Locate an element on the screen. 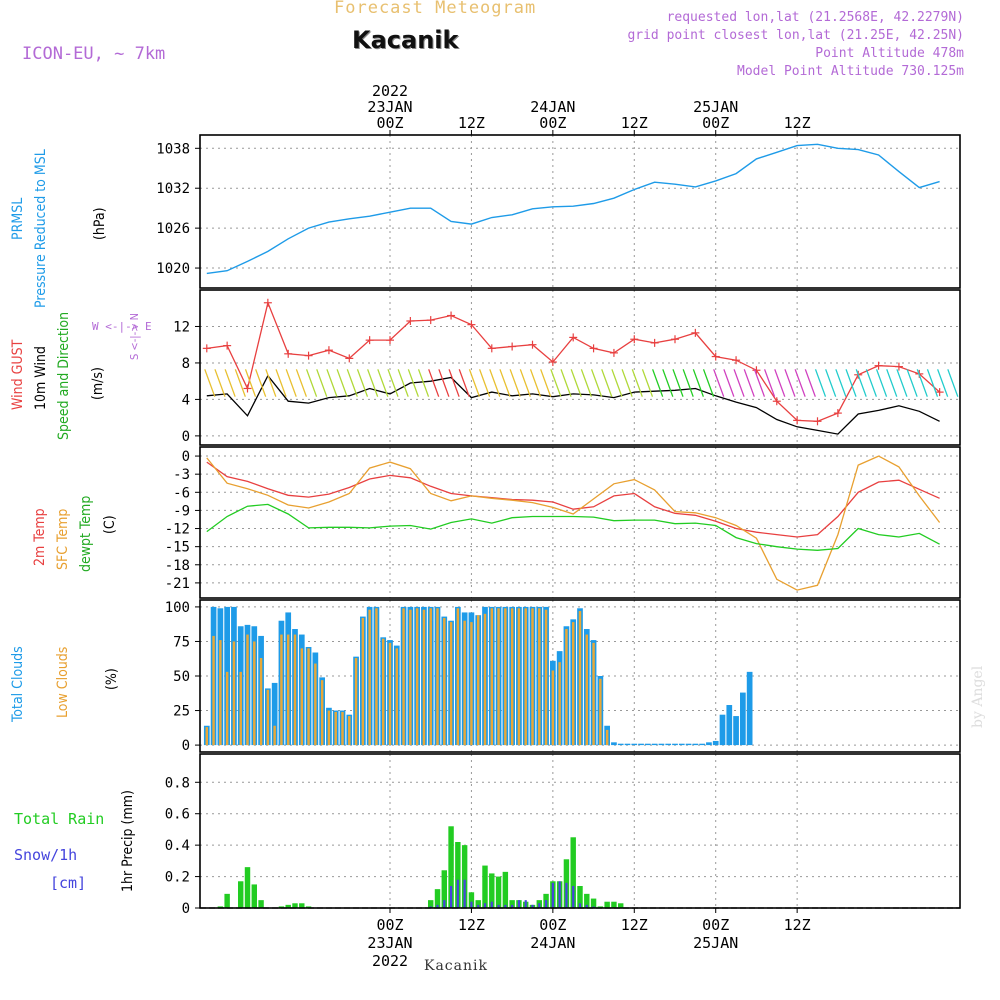  ytick-label: -21 is located at coordinates (177, 584).